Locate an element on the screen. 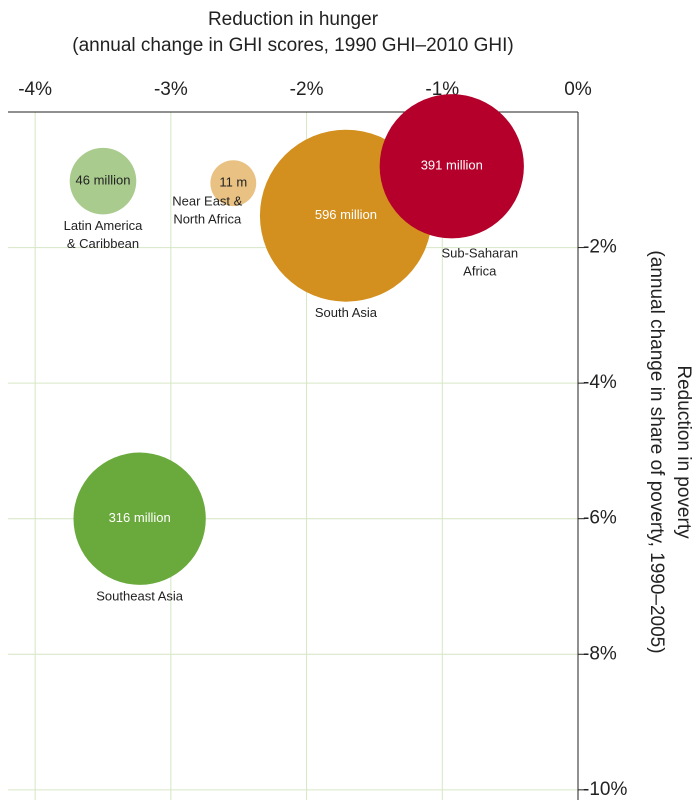  bubble-value-label: 316 million is located at coordinates (140, 517).